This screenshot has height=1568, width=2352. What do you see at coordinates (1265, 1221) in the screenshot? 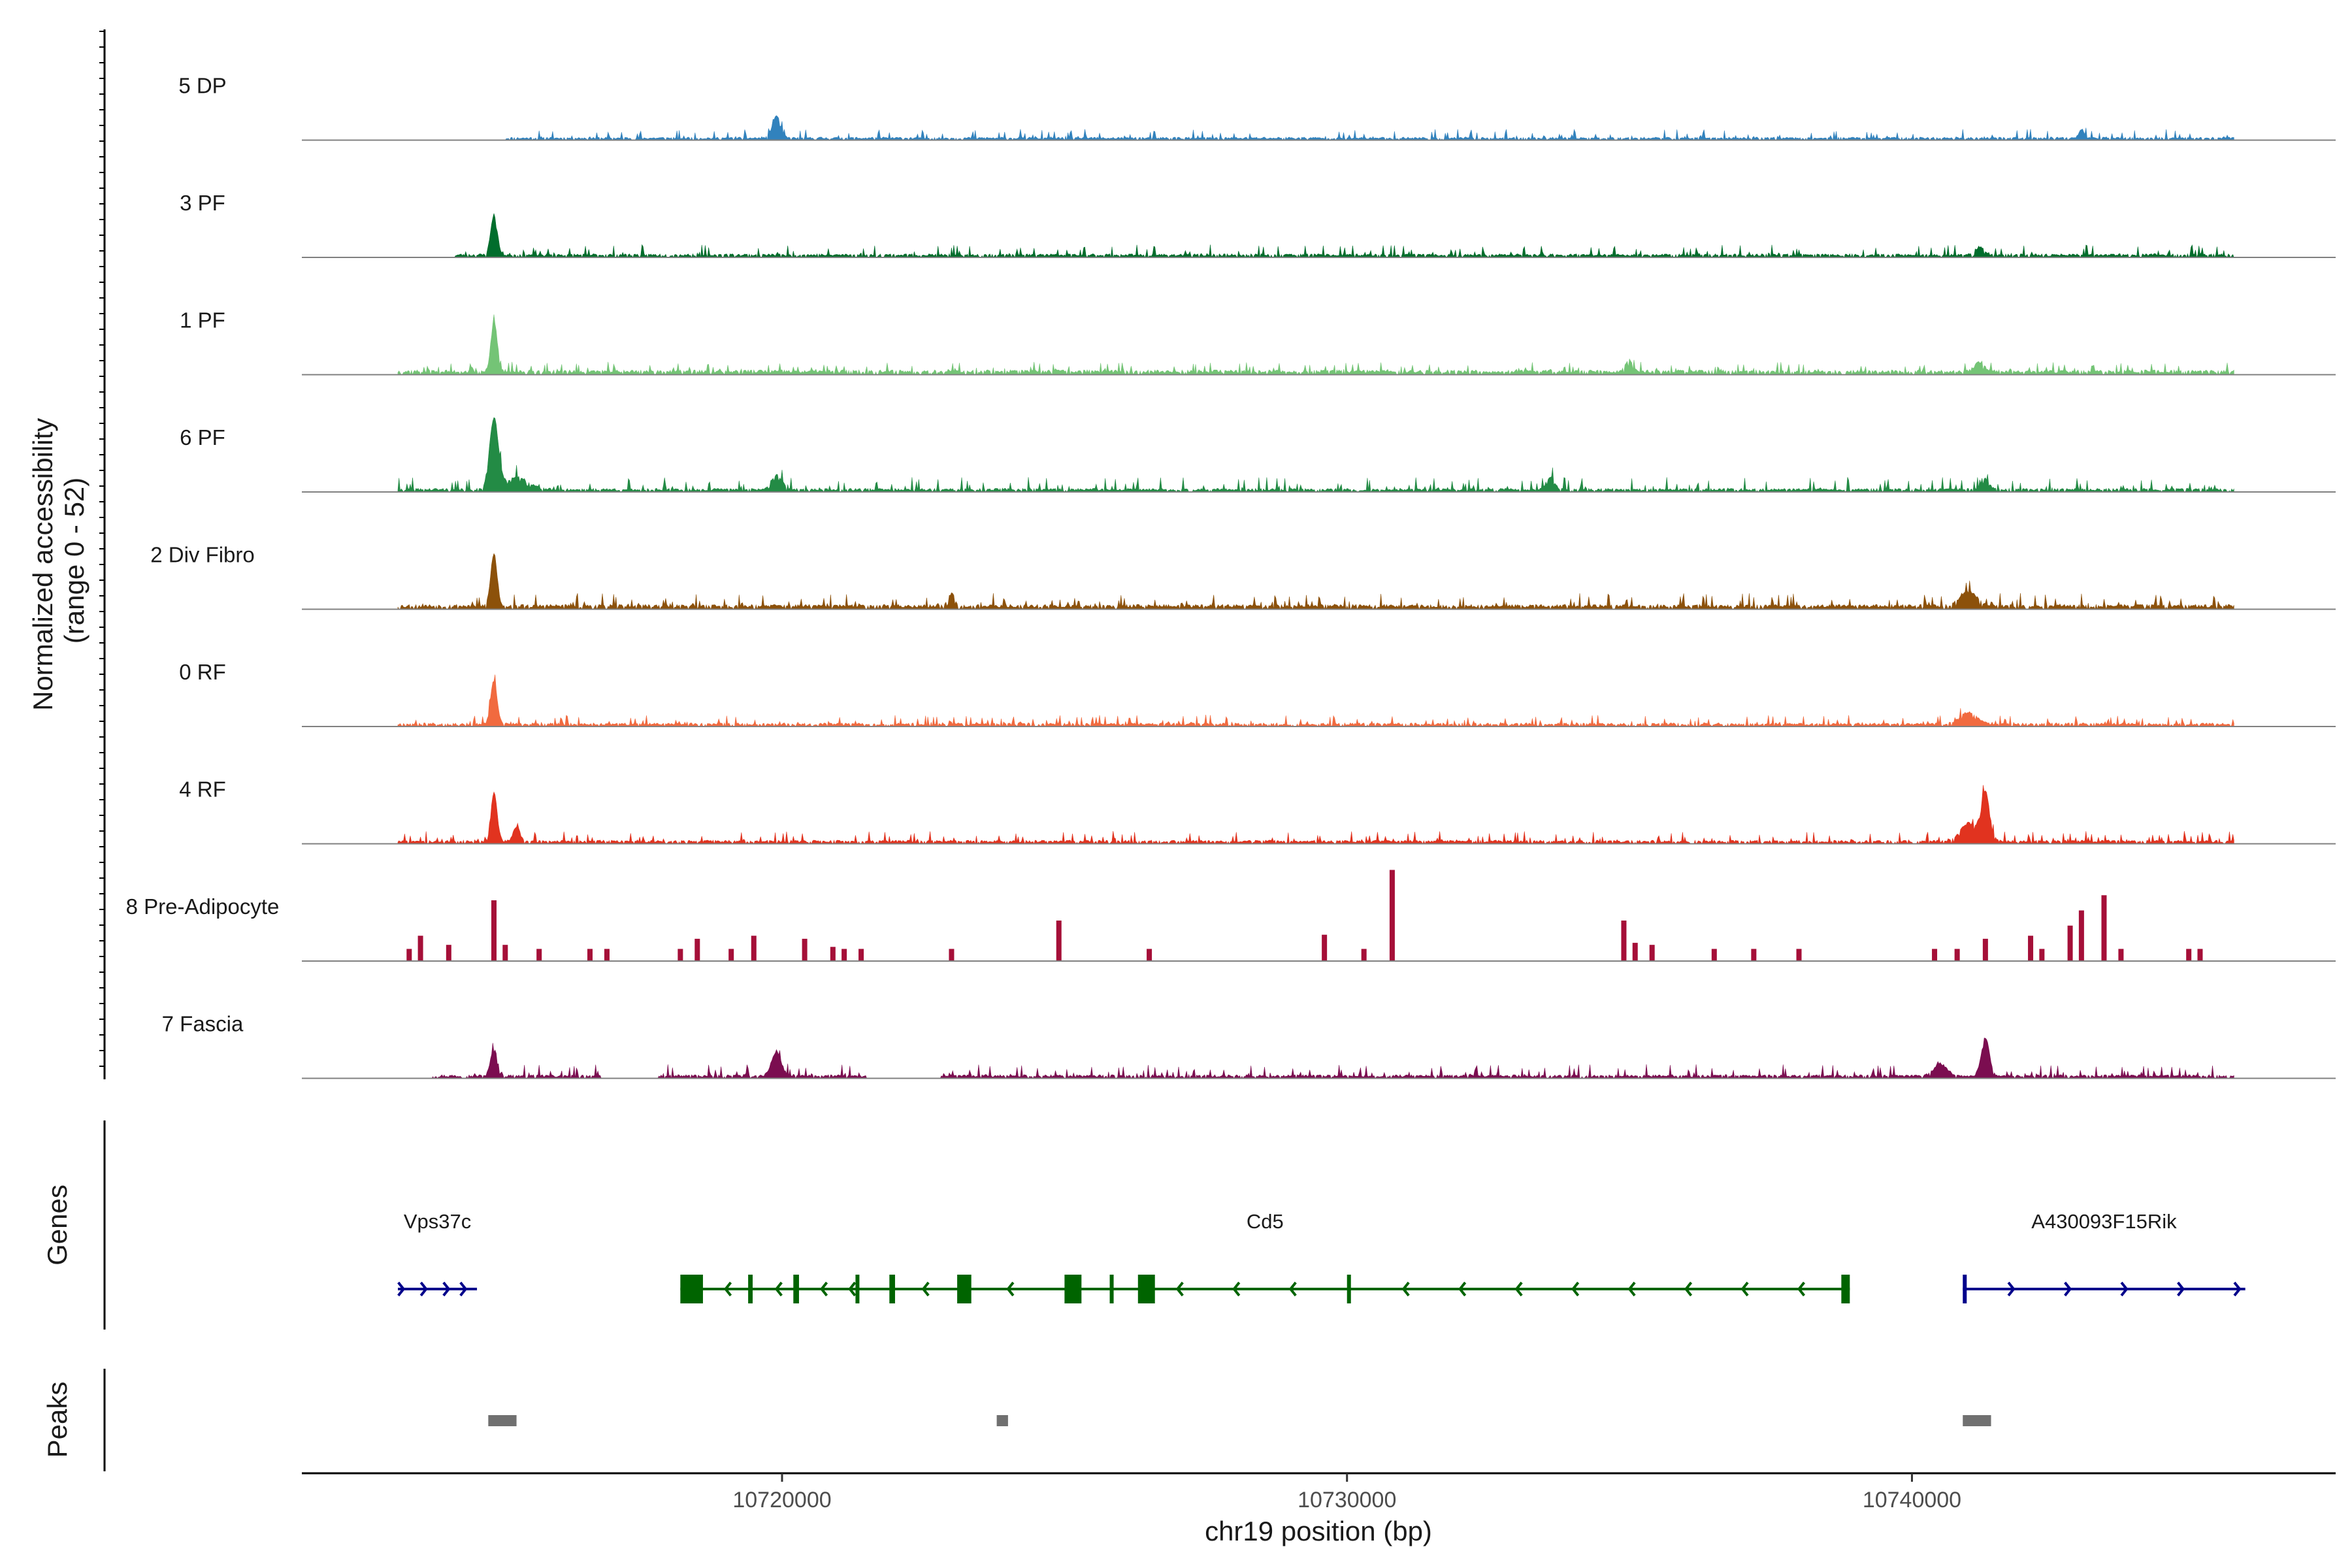
I see `gene-label: Cd5` at bounding box center [1265, 1221].